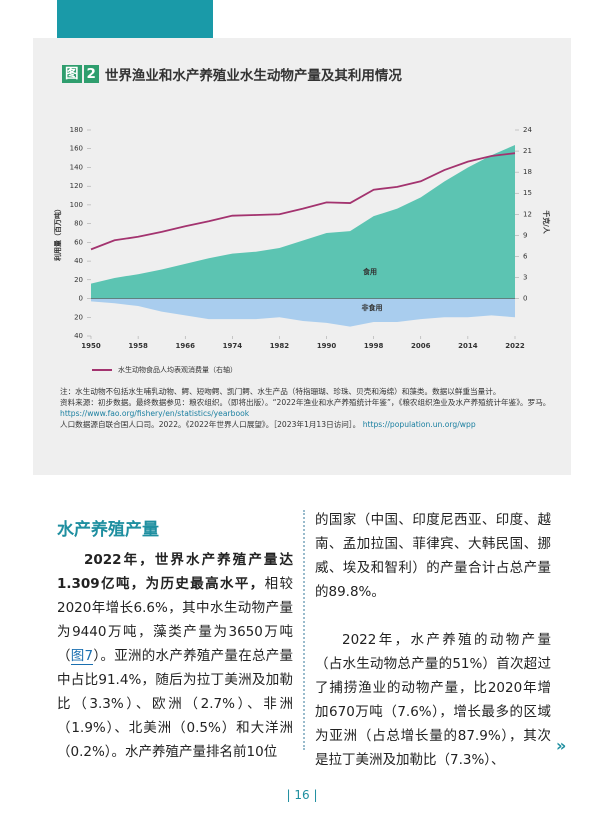  I want to click on y2-tick-label: 15, so click(527, 193).